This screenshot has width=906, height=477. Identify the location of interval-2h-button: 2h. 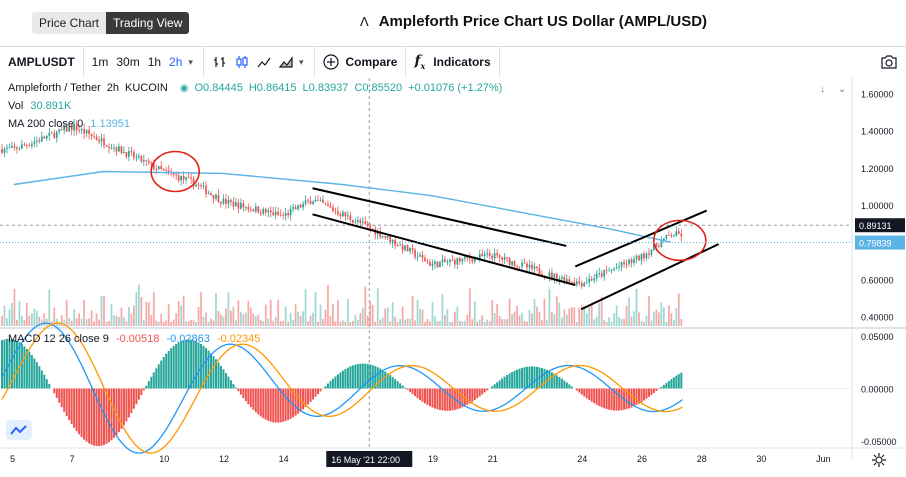
(175, 62).